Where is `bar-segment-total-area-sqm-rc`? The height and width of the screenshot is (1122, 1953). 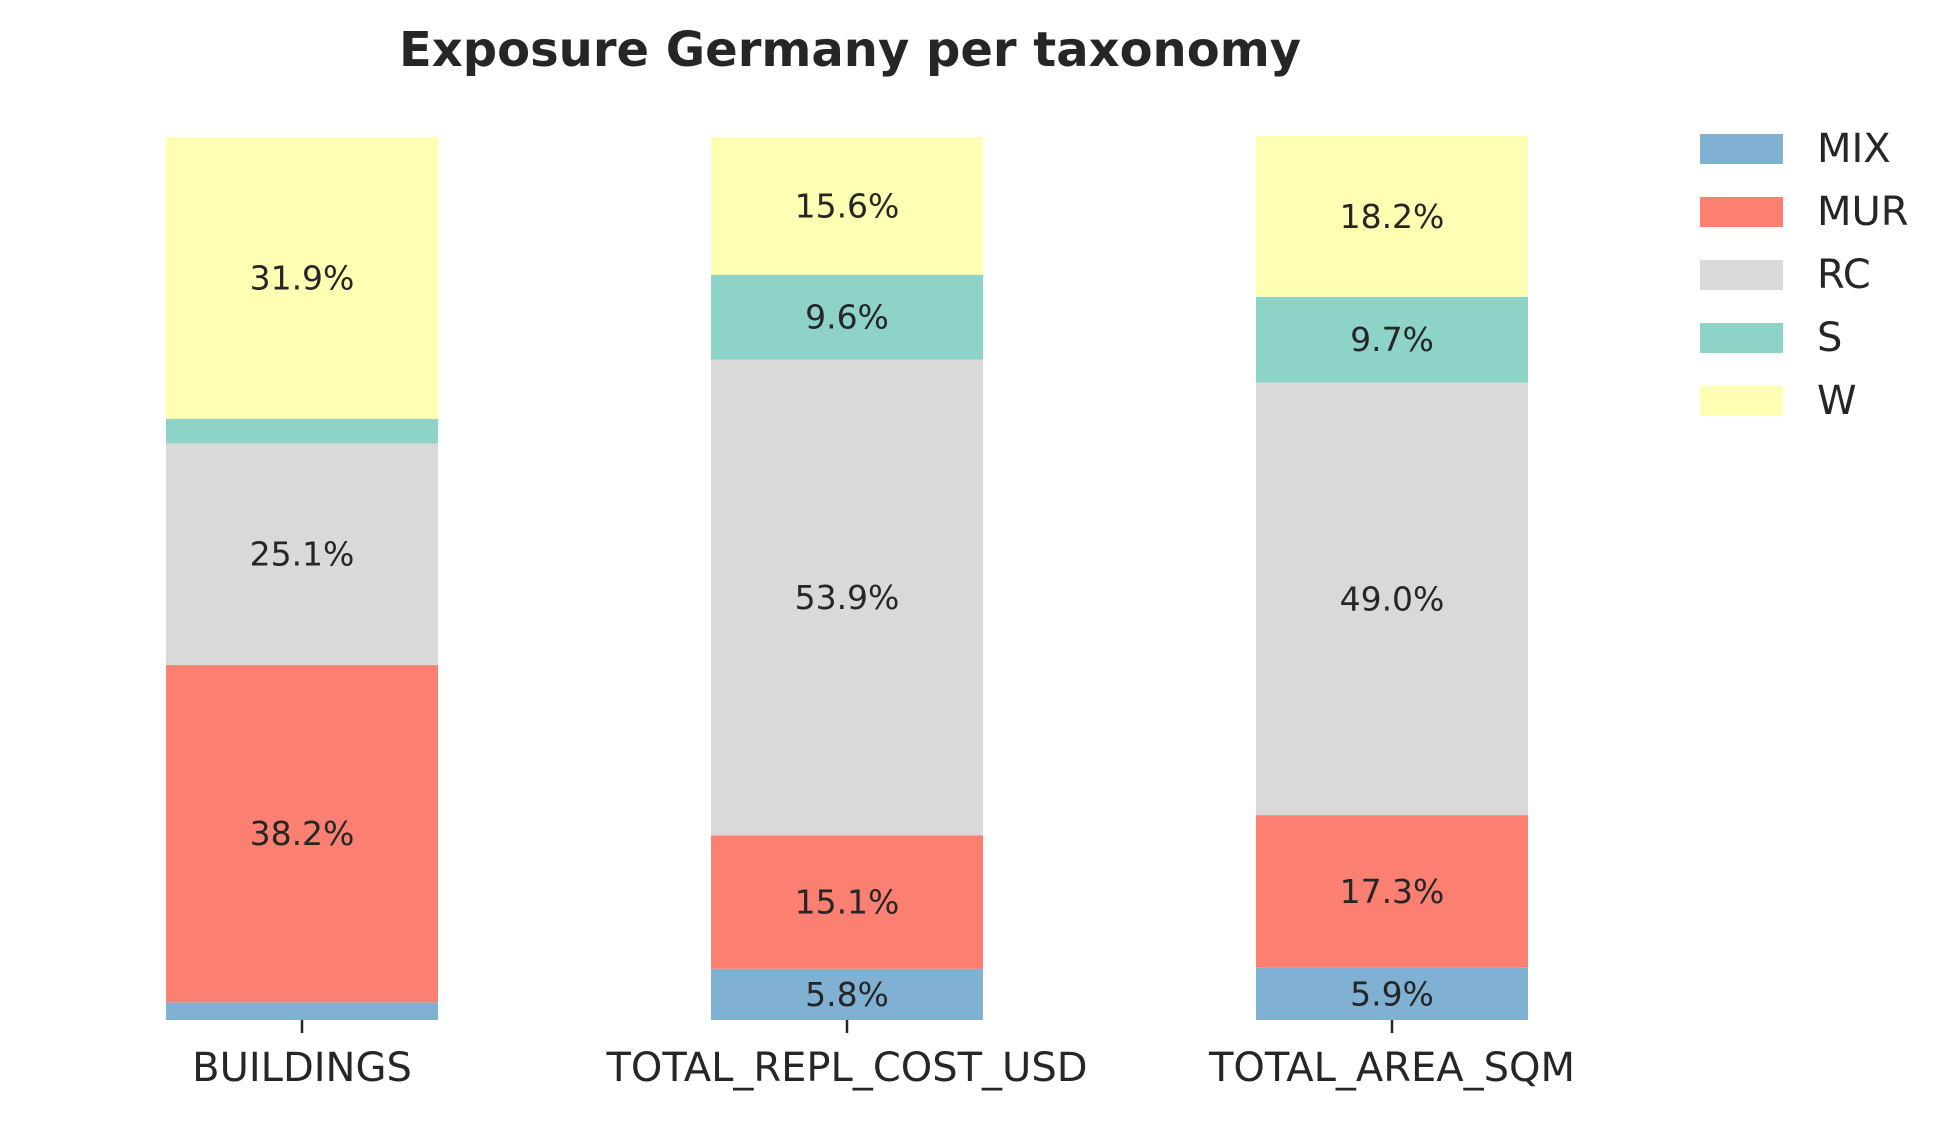
bar-segment-total-area-sqm-rc is located at coordinates (1392, 599).